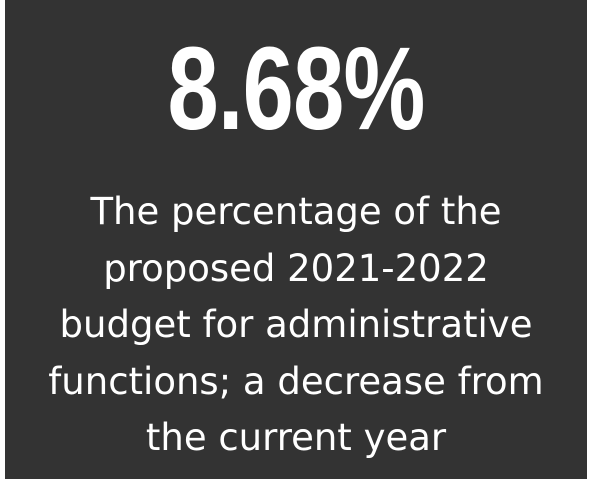  Describe the element at coordinates (296, 268) in the screenshot. I see `caption-line: proposed 2021-2022` at that location.